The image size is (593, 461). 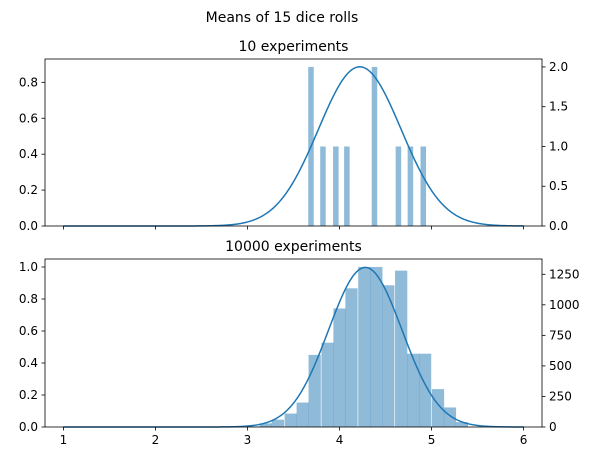 What do you see at coordinates (558, 226) in the screenshot?
I see `y-right-tick-label: 0.0` at bounding box center [558, 226].